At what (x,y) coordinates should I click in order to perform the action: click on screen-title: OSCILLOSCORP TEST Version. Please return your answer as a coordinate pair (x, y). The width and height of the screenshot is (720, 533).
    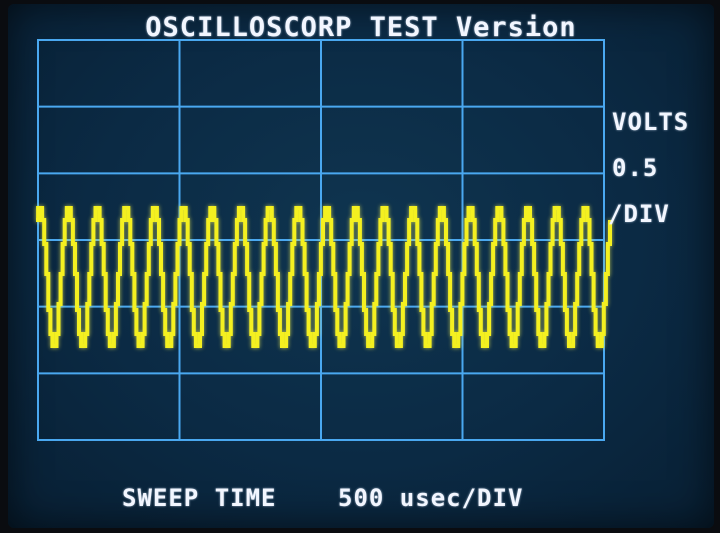
    Looking at the image, I should click on (361, 27).